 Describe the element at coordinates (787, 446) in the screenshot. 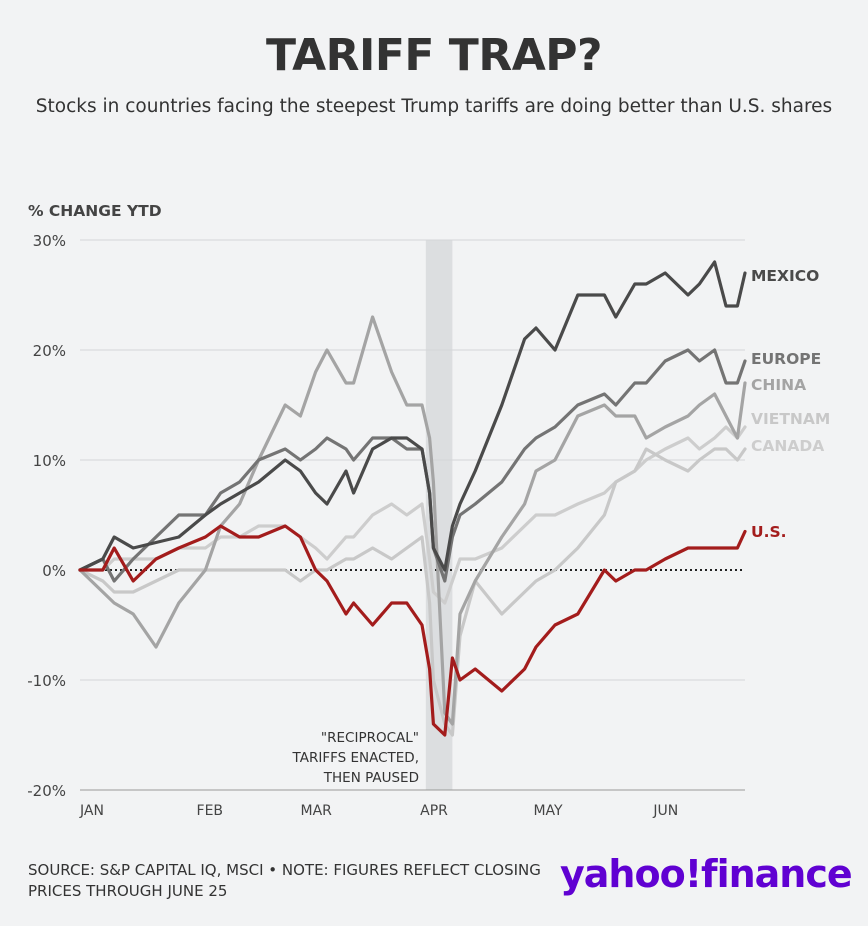

I see `series-label-canada: CANADA` at that location.